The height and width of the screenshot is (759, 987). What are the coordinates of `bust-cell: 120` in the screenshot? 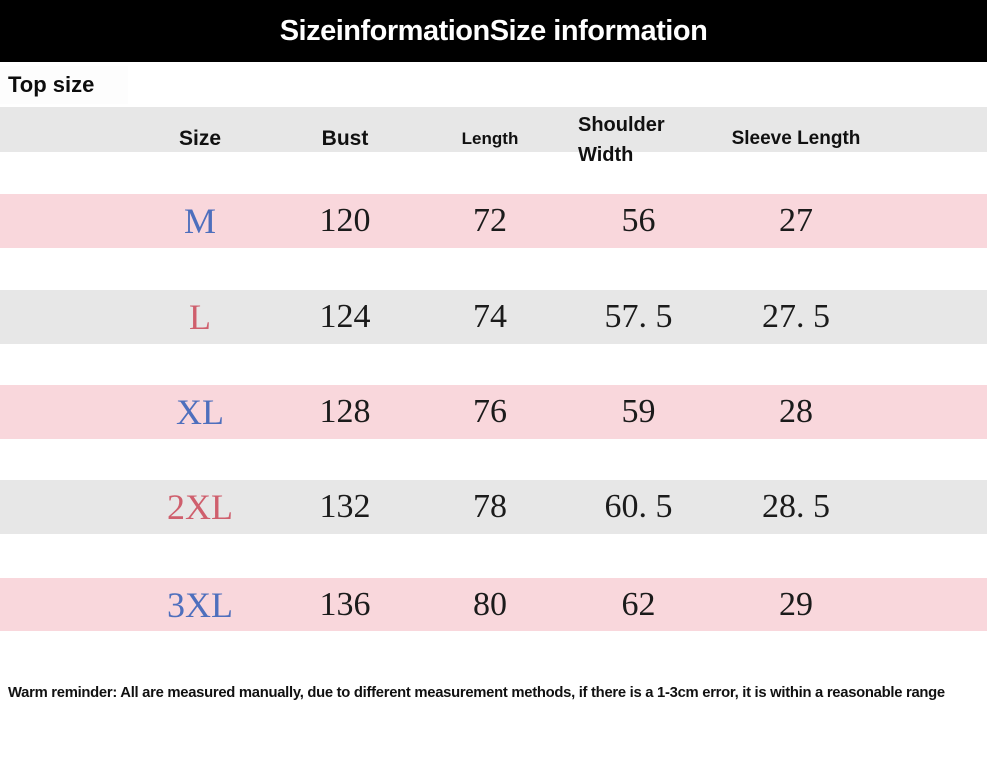 It's located at (345, 220).